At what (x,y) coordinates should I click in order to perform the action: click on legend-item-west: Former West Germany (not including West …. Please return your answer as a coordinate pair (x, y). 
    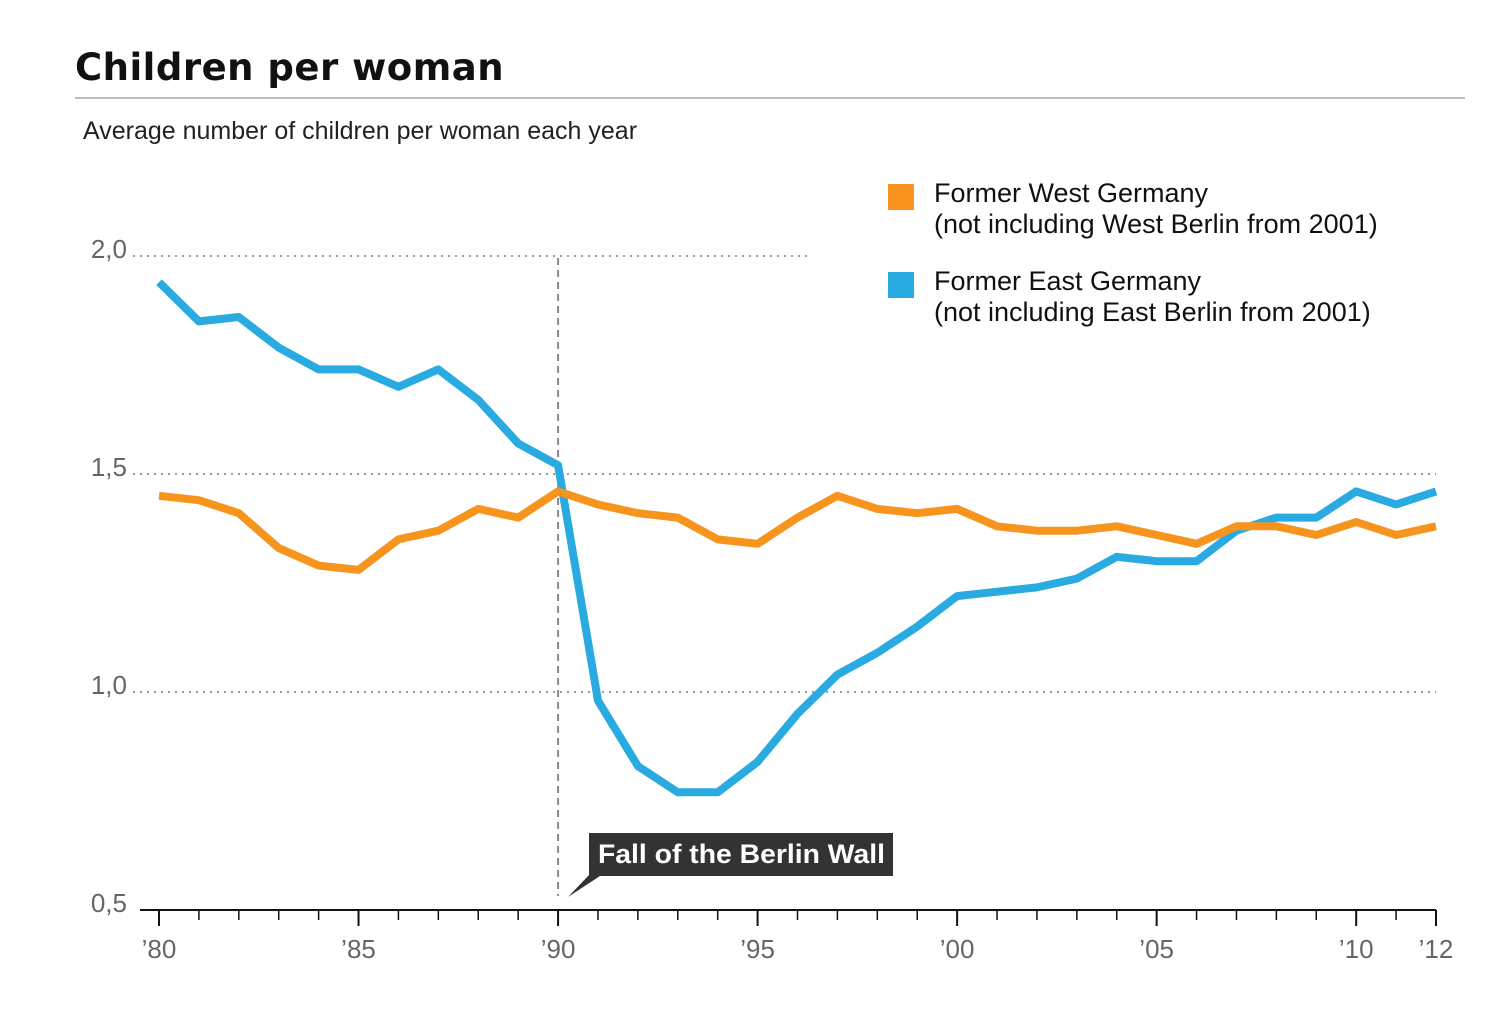
    Looking at the image, I should click on (1133, 209).